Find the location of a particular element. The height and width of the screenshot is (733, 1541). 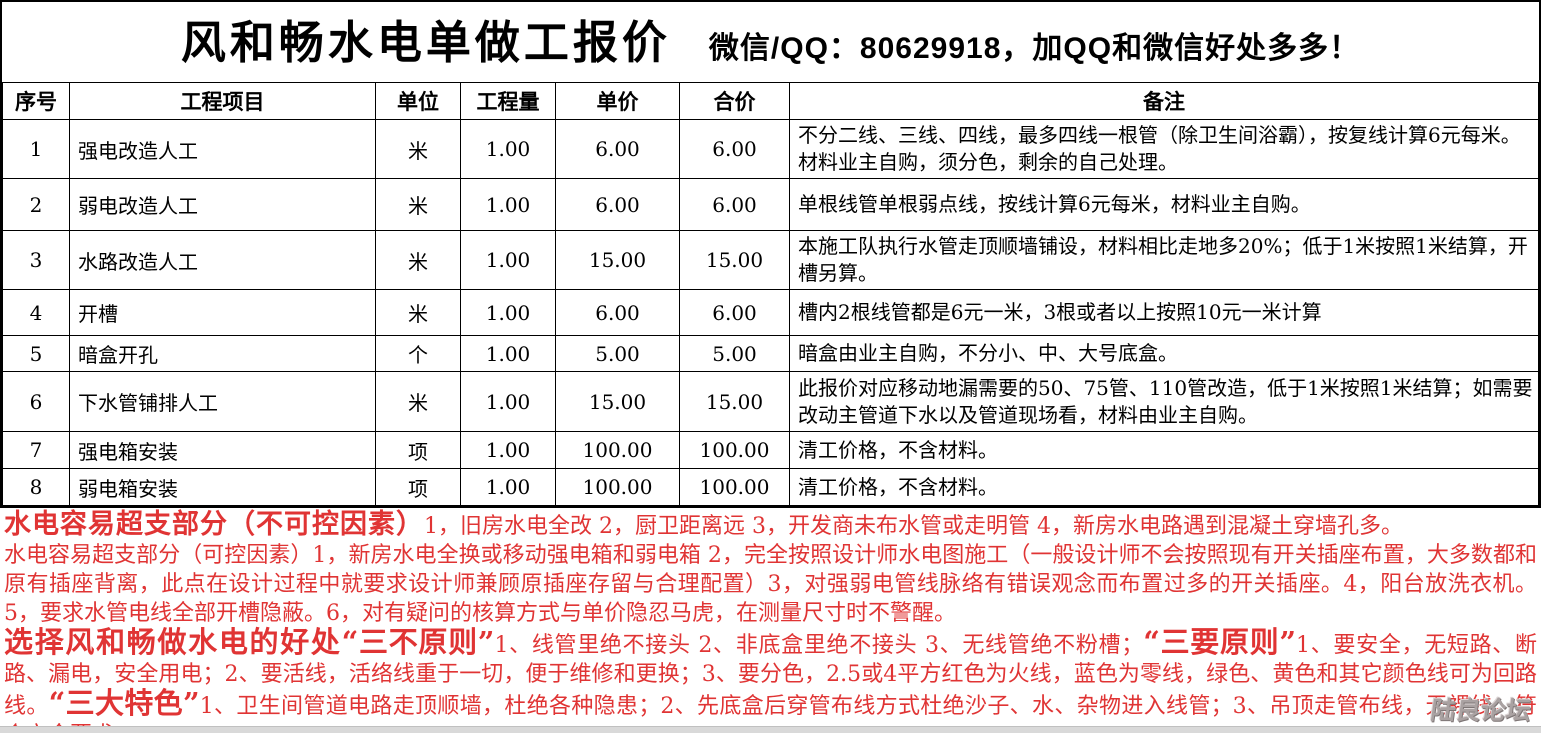

cell-item: 弱电改造人工 is located at coordinates (222, 204).